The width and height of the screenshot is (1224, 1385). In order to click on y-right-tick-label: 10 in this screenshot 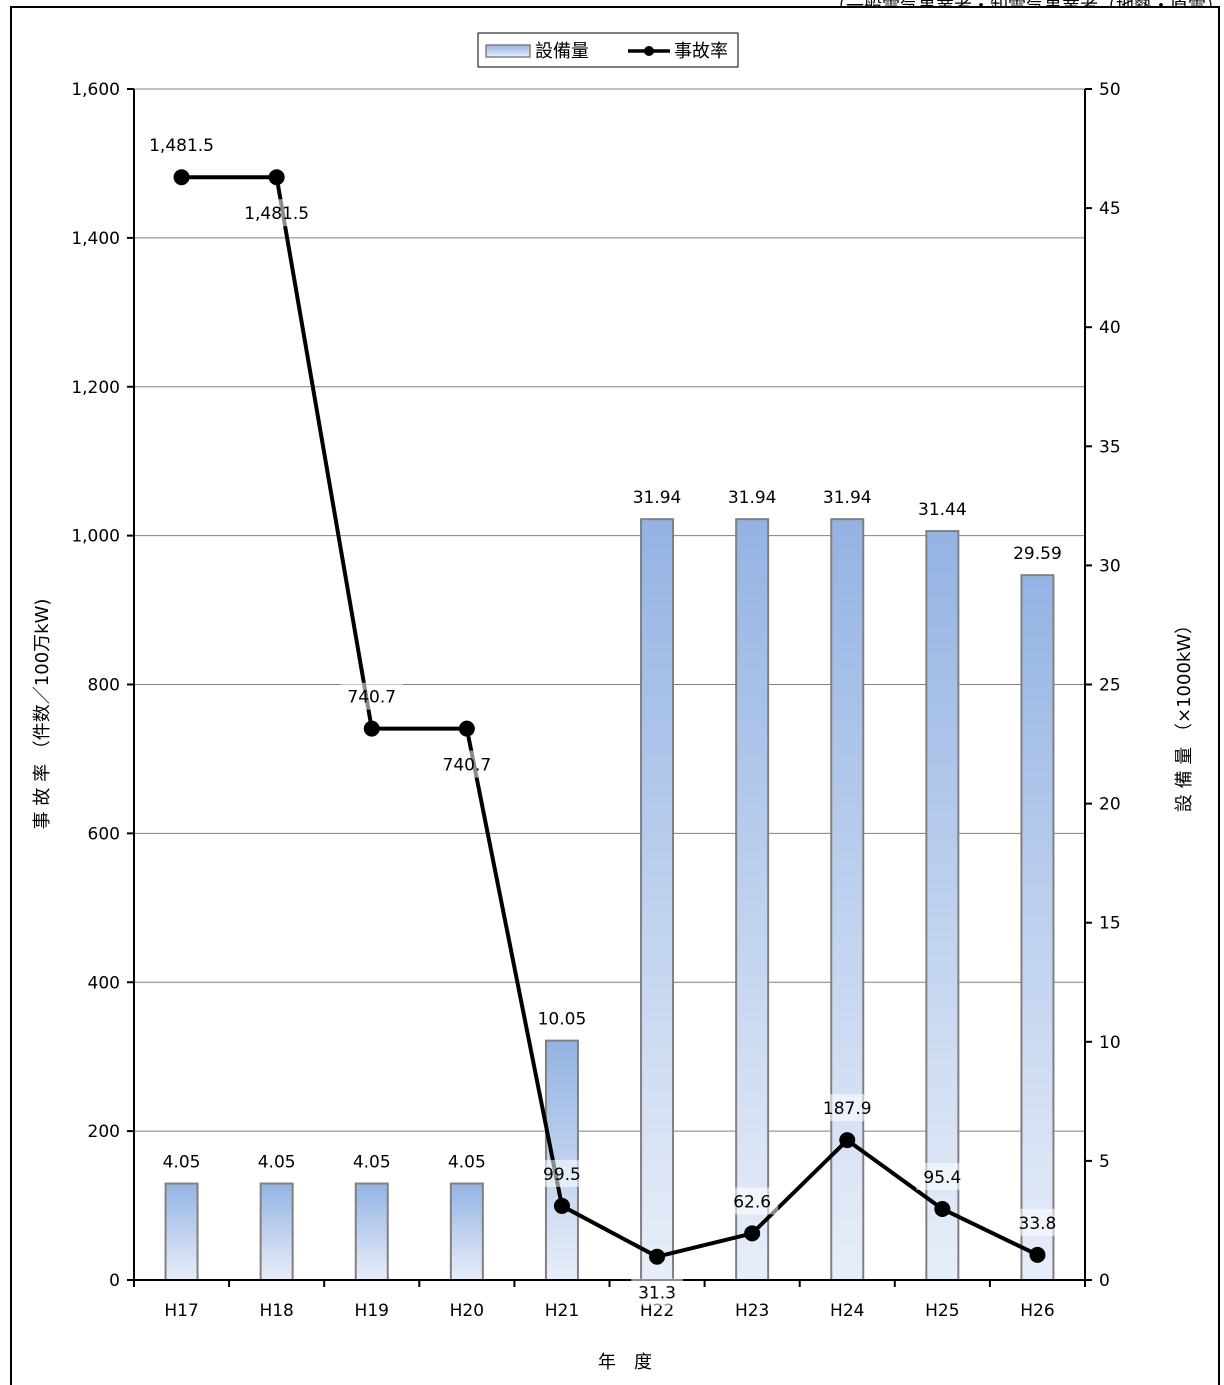, I will do `click(1110, 1043)`.